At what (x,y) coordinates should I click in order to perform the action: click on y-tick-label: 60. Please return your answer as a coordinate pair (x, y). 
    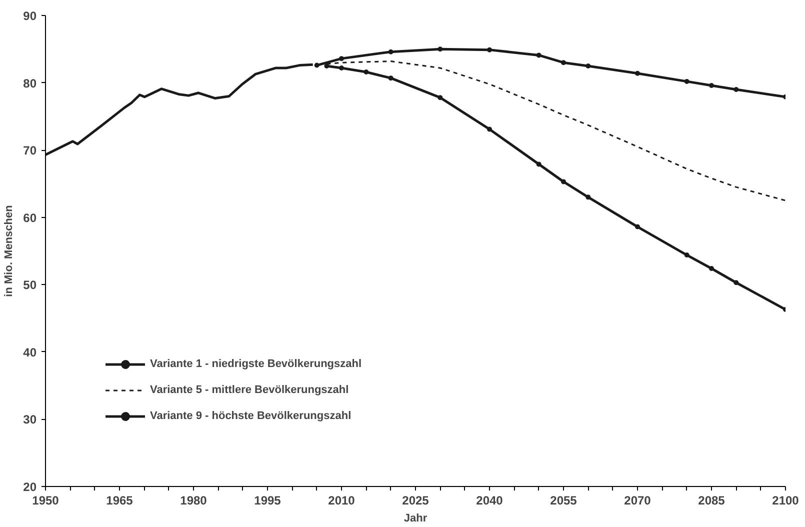
    Looking at the image, I should click on (30, 217).